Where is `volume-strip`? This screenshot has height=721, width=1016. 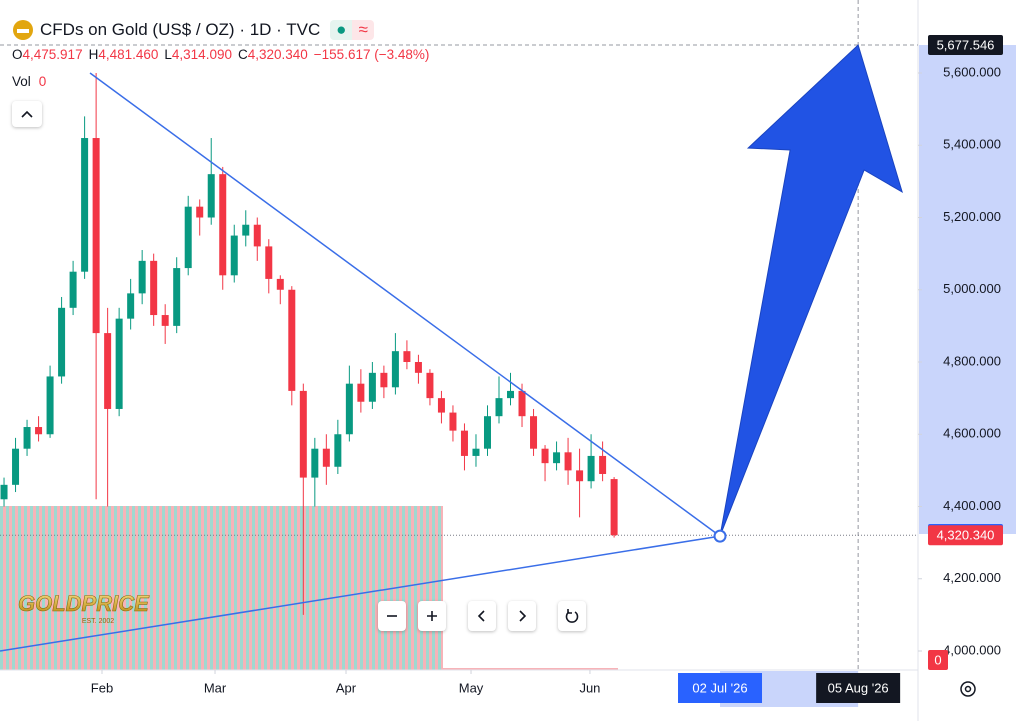
volume-strip is located at coordinates (530, 669).